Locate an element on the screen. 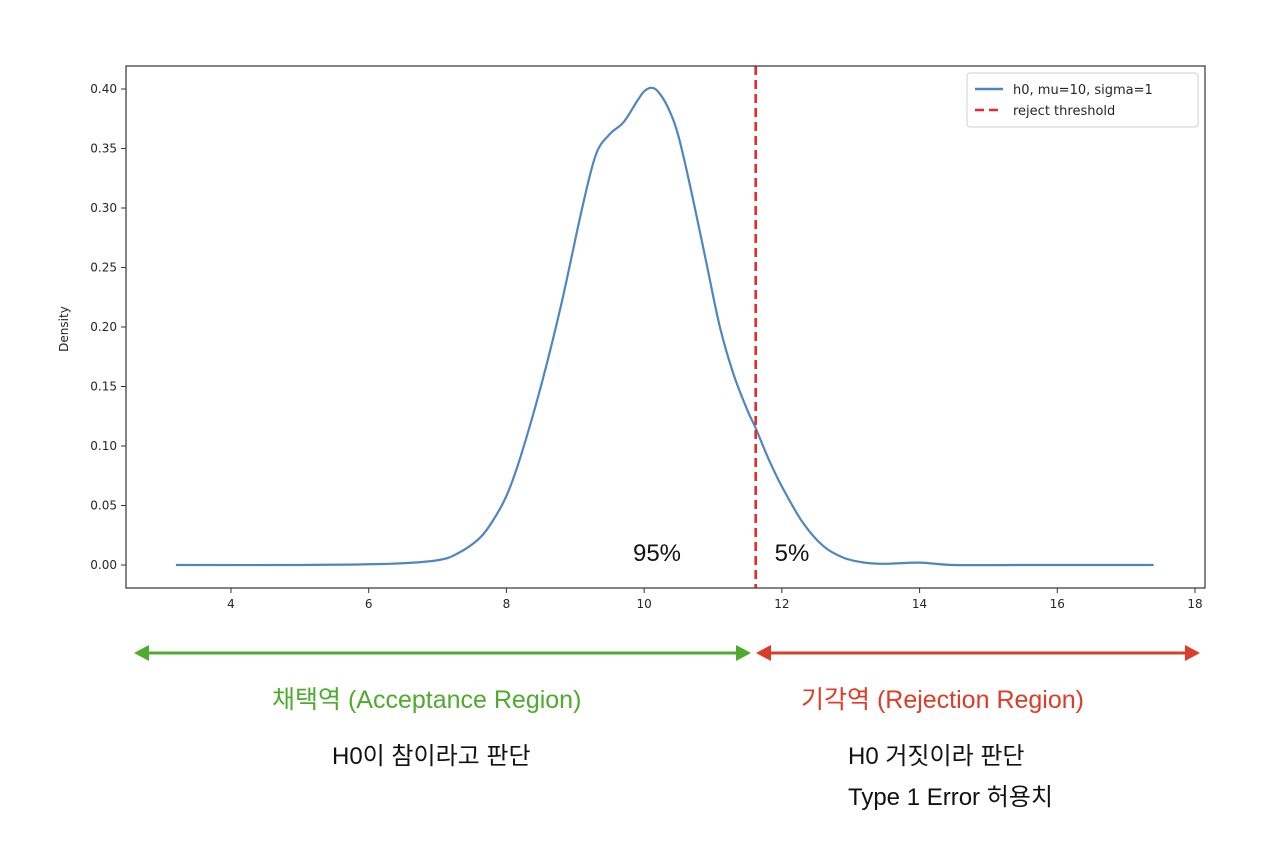  region-arrows is located at coordinates (667, 653).